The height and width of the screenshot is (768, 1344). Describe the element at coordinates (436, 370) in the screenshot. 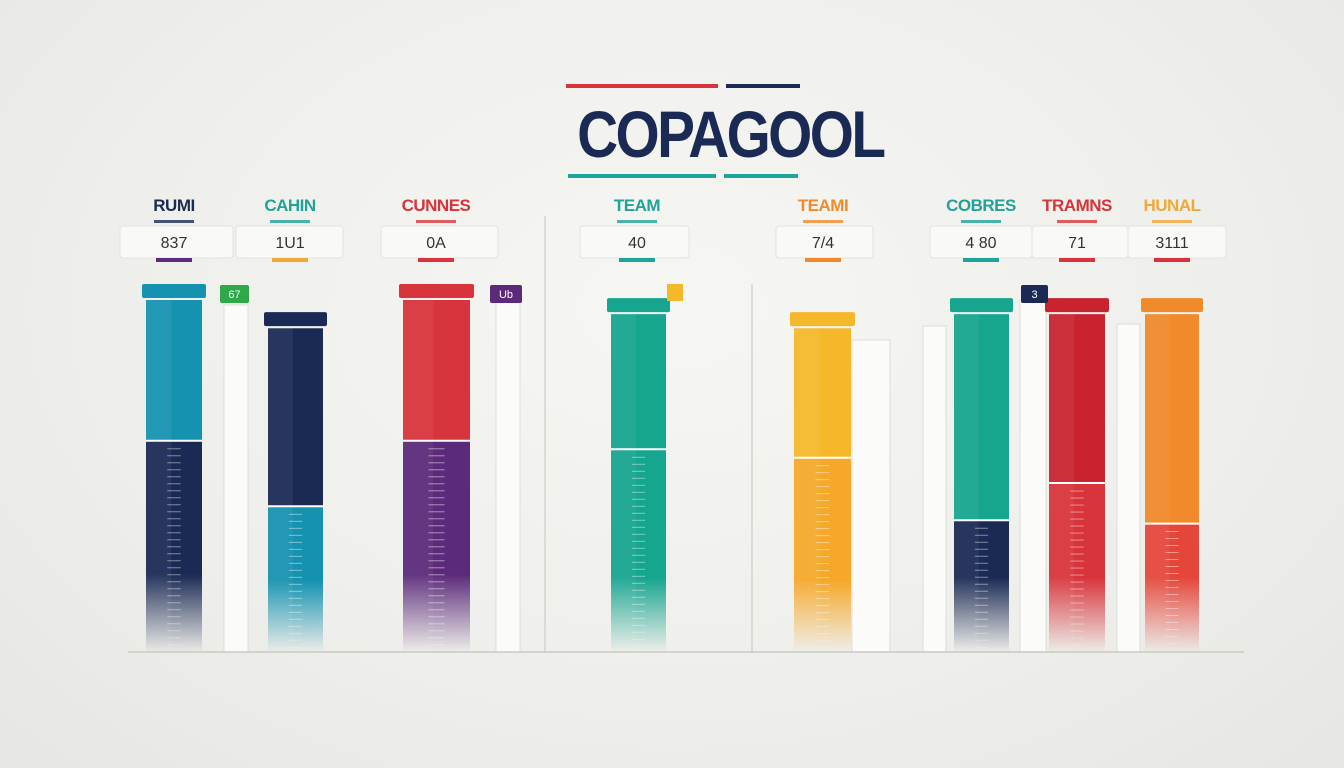

I see `cunnes-bar-upper` at that location.